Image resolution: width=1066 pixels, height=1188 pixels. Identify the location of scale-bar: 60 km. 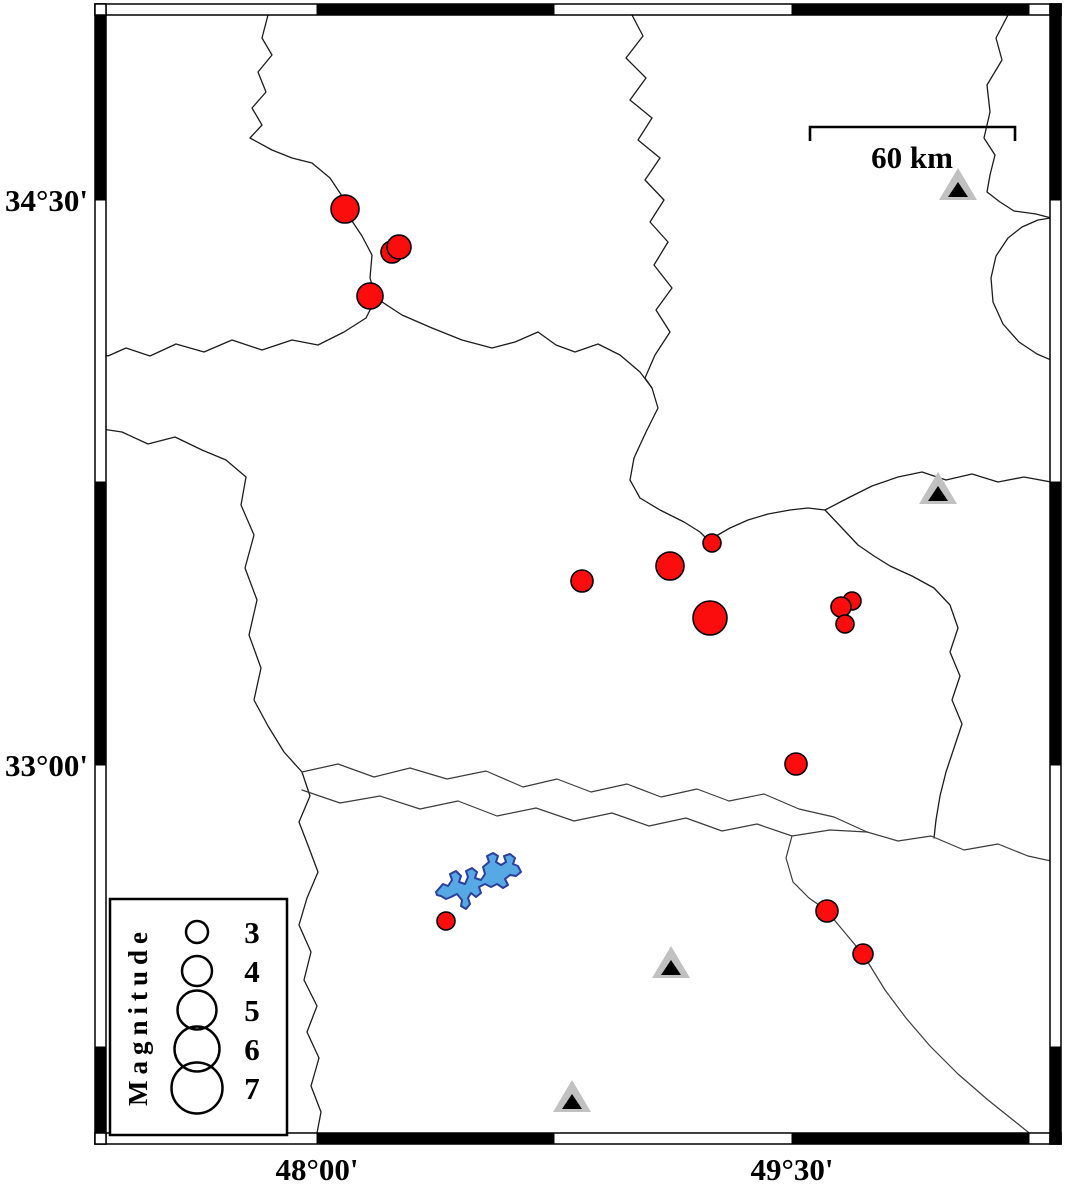
(912, 150).